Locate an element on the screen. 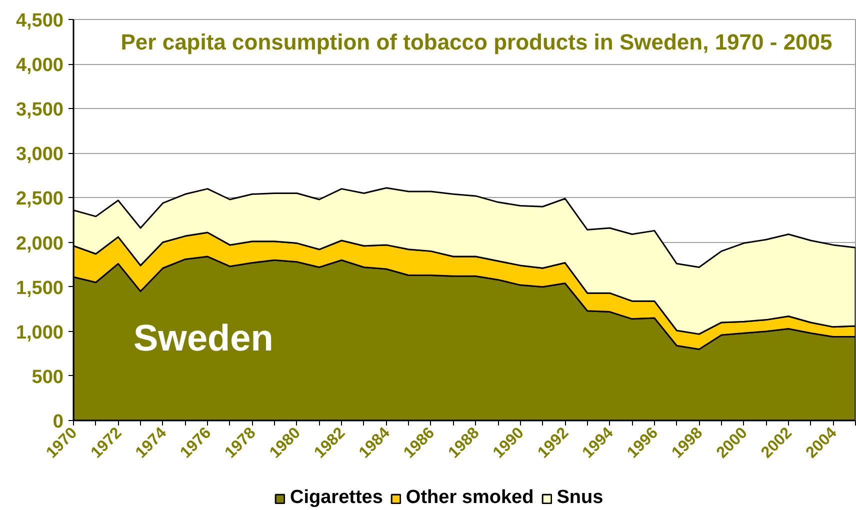 The width and height of the screenshot is (856, 510). annotation: Sweden is located at coordinates (204, 338).